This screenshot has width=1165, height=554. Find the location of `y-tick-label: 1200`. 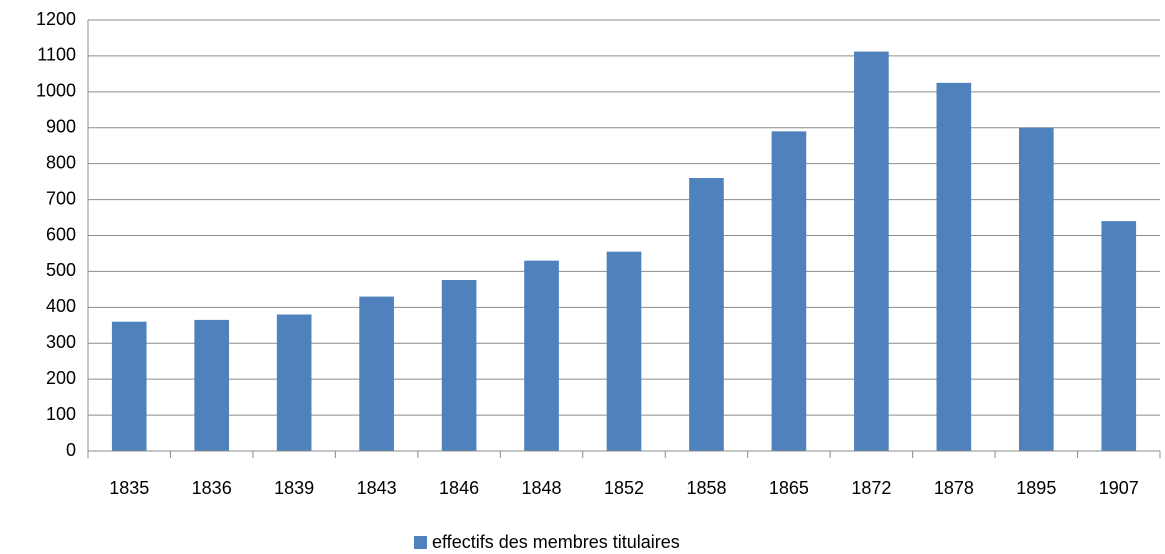

y-tick-label: 1200 is located at coordinates (56, 19).